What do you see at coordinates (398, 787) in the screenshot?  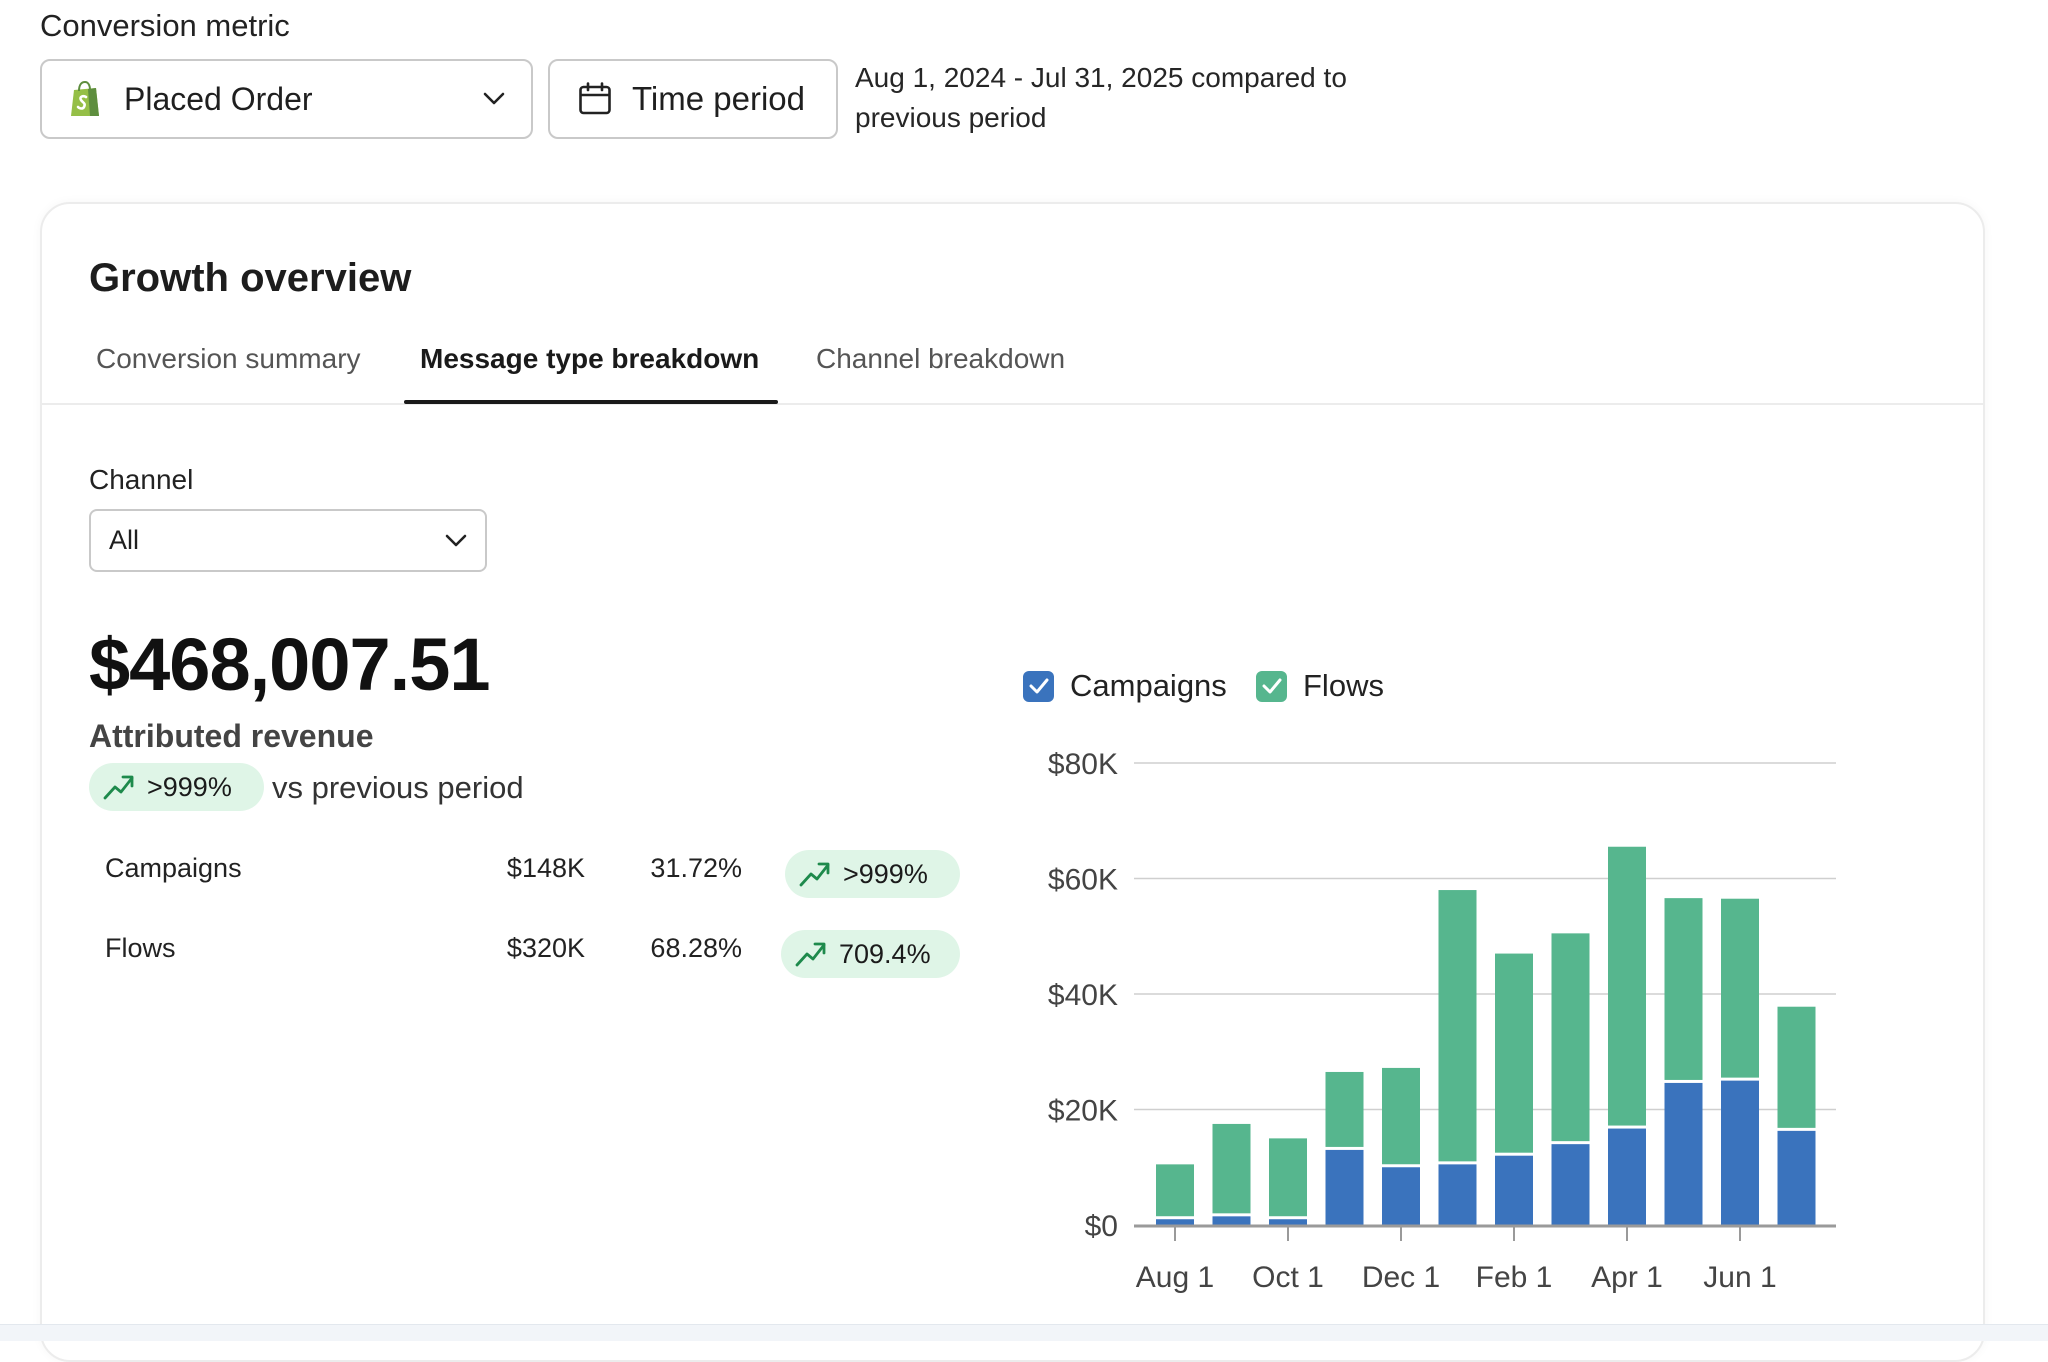 I see `vs-previous-period-text: vs previous period` at bounding box center [398, 787].